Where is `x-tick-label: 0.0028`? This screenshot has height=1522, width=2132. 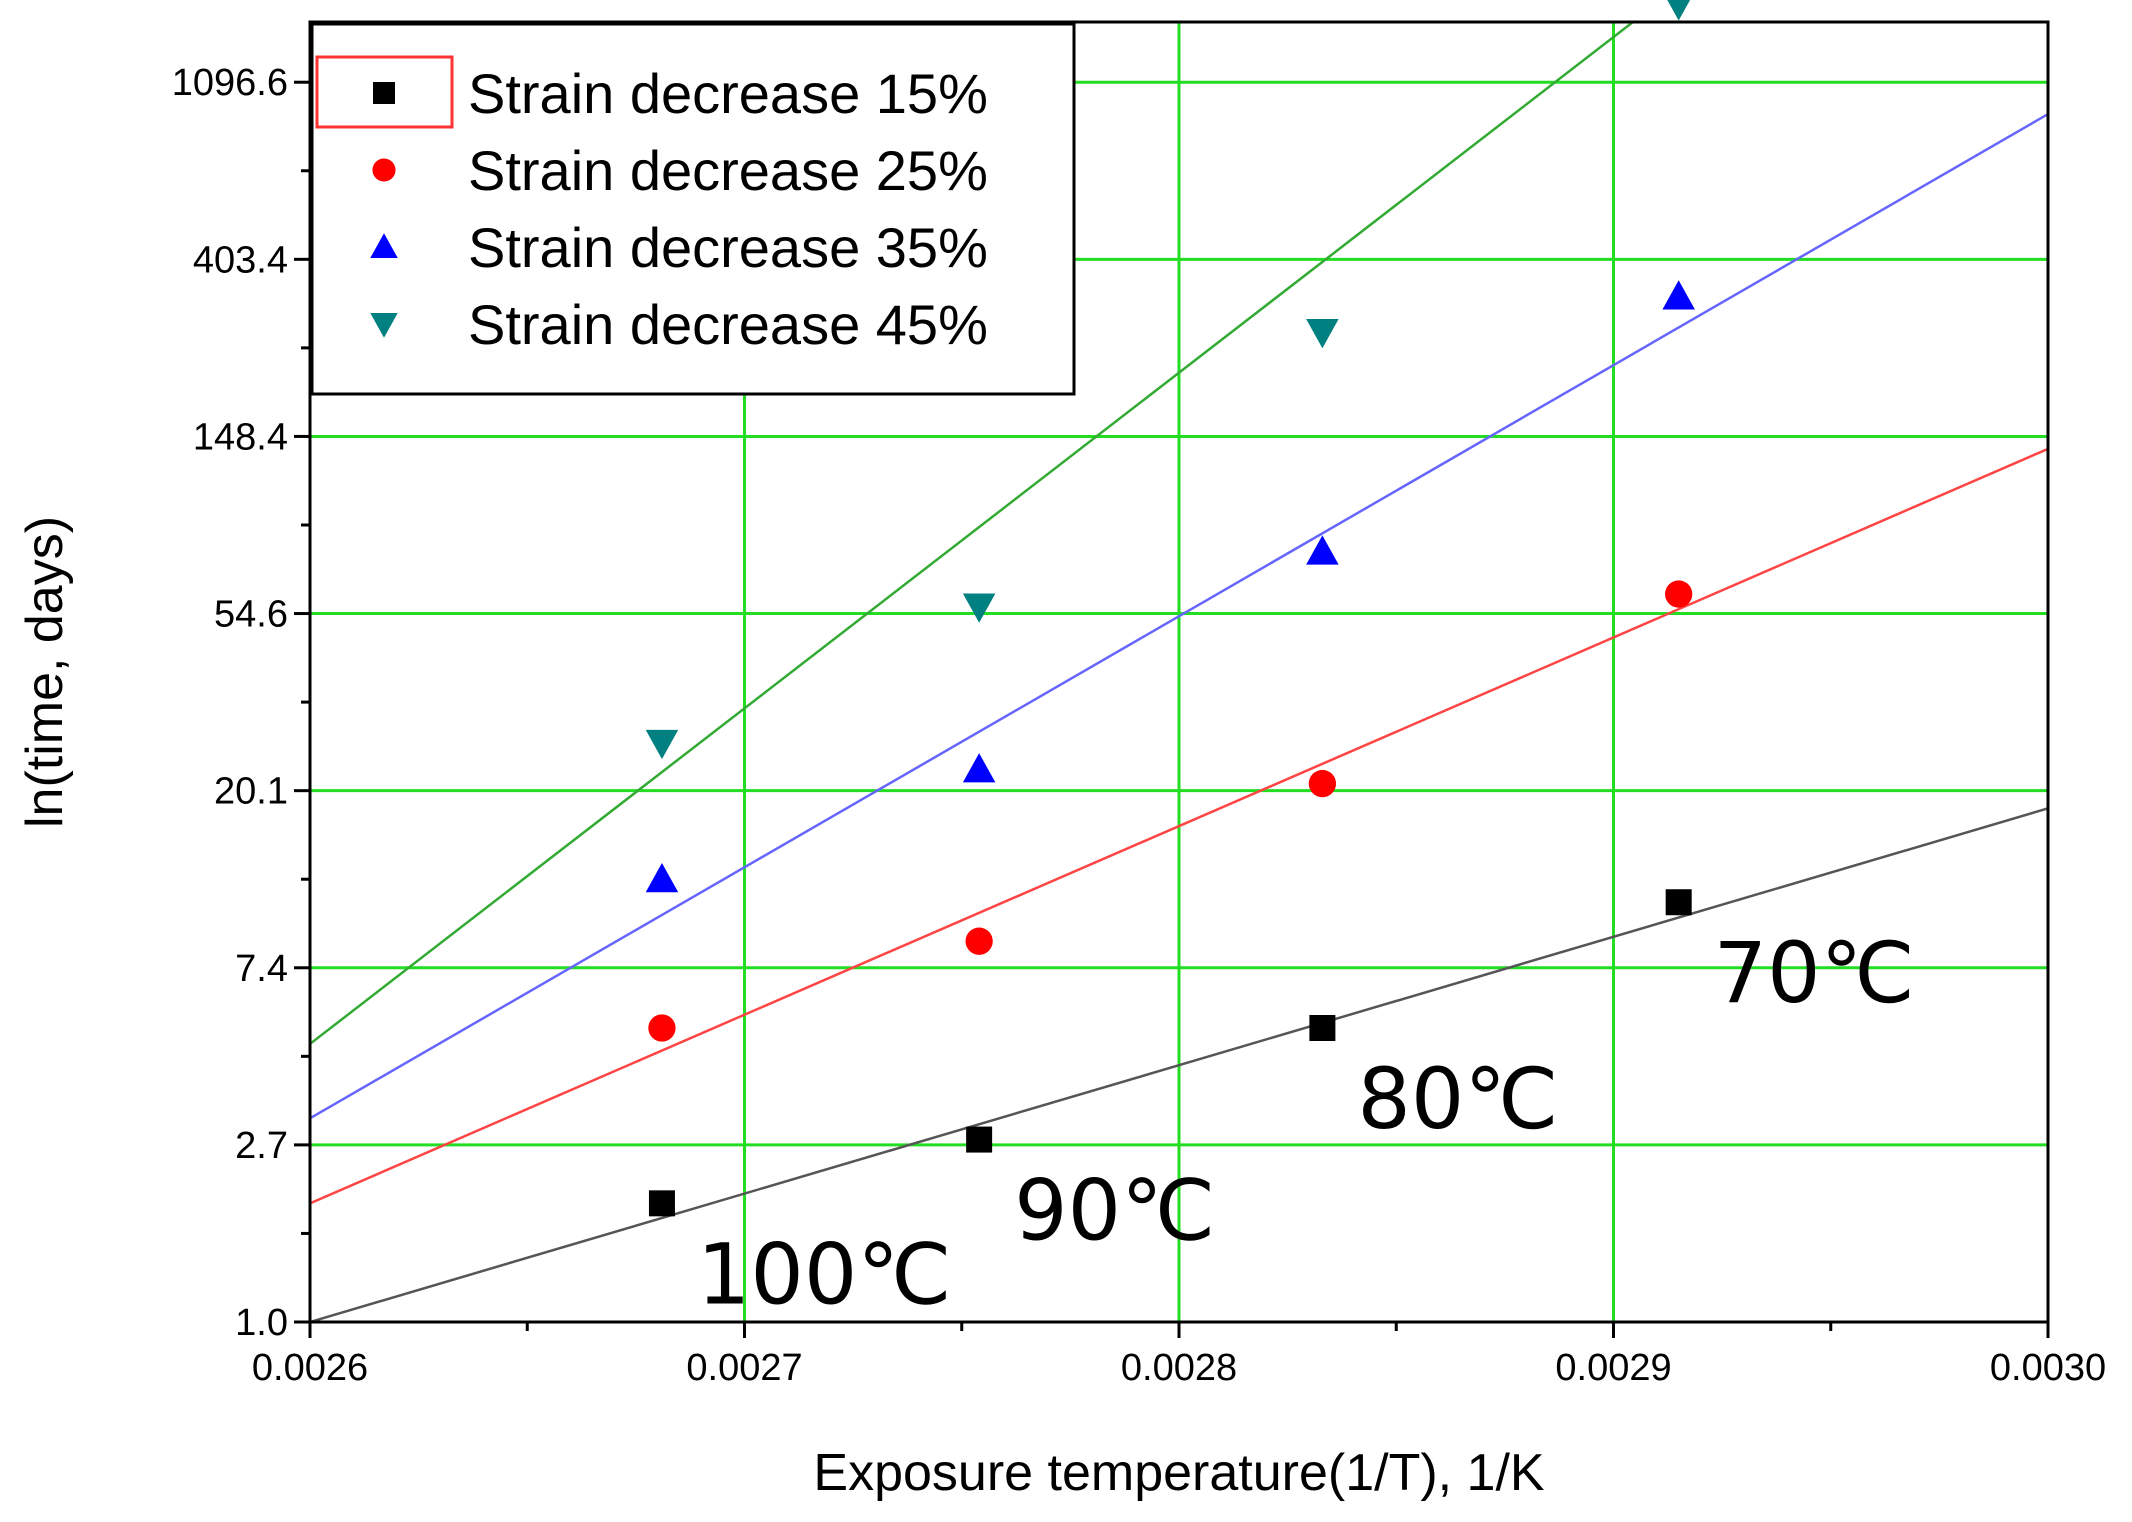 x-tick-label: 0.0028 is located at coordinates (1179, 1368).